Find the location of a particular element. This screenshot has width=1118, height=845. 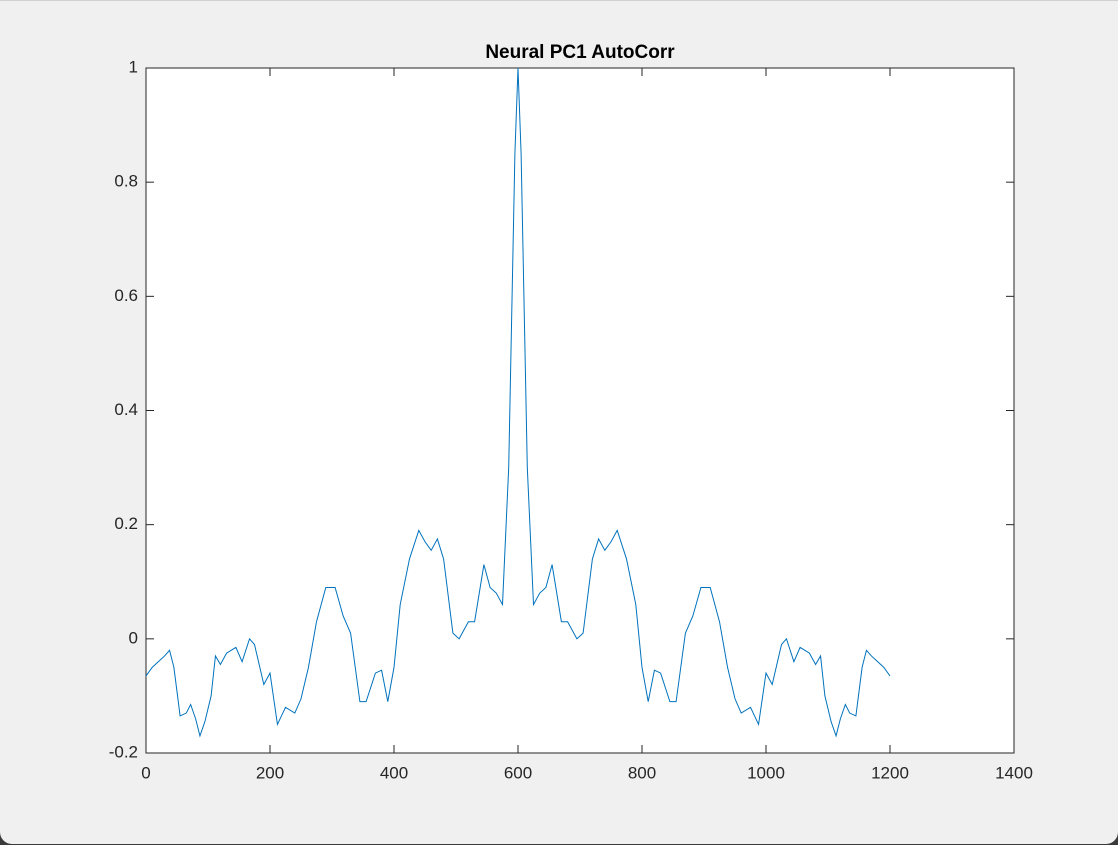

x-tick-label: 800 is located at coordinates (642, 772).